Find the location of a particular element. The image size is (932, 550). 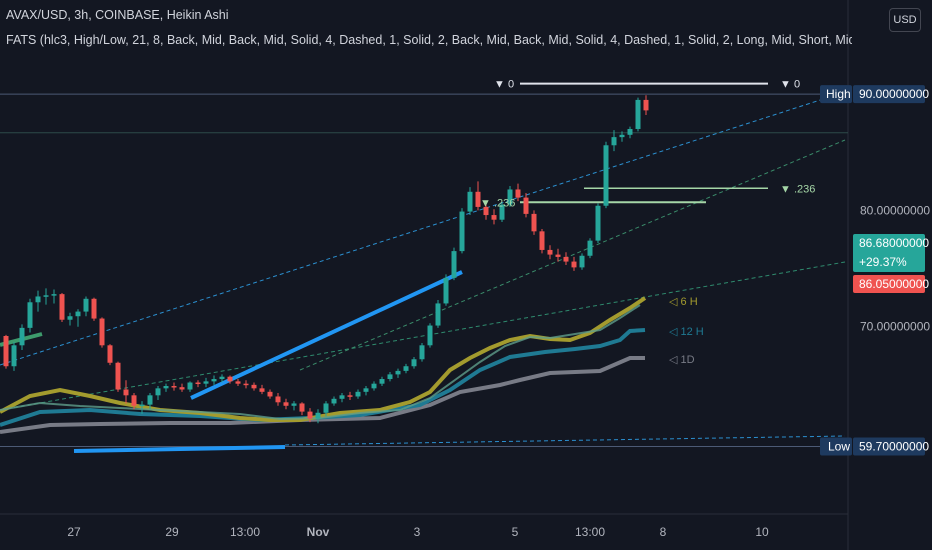

ma-1d-line is located at coordinates (322, 395).